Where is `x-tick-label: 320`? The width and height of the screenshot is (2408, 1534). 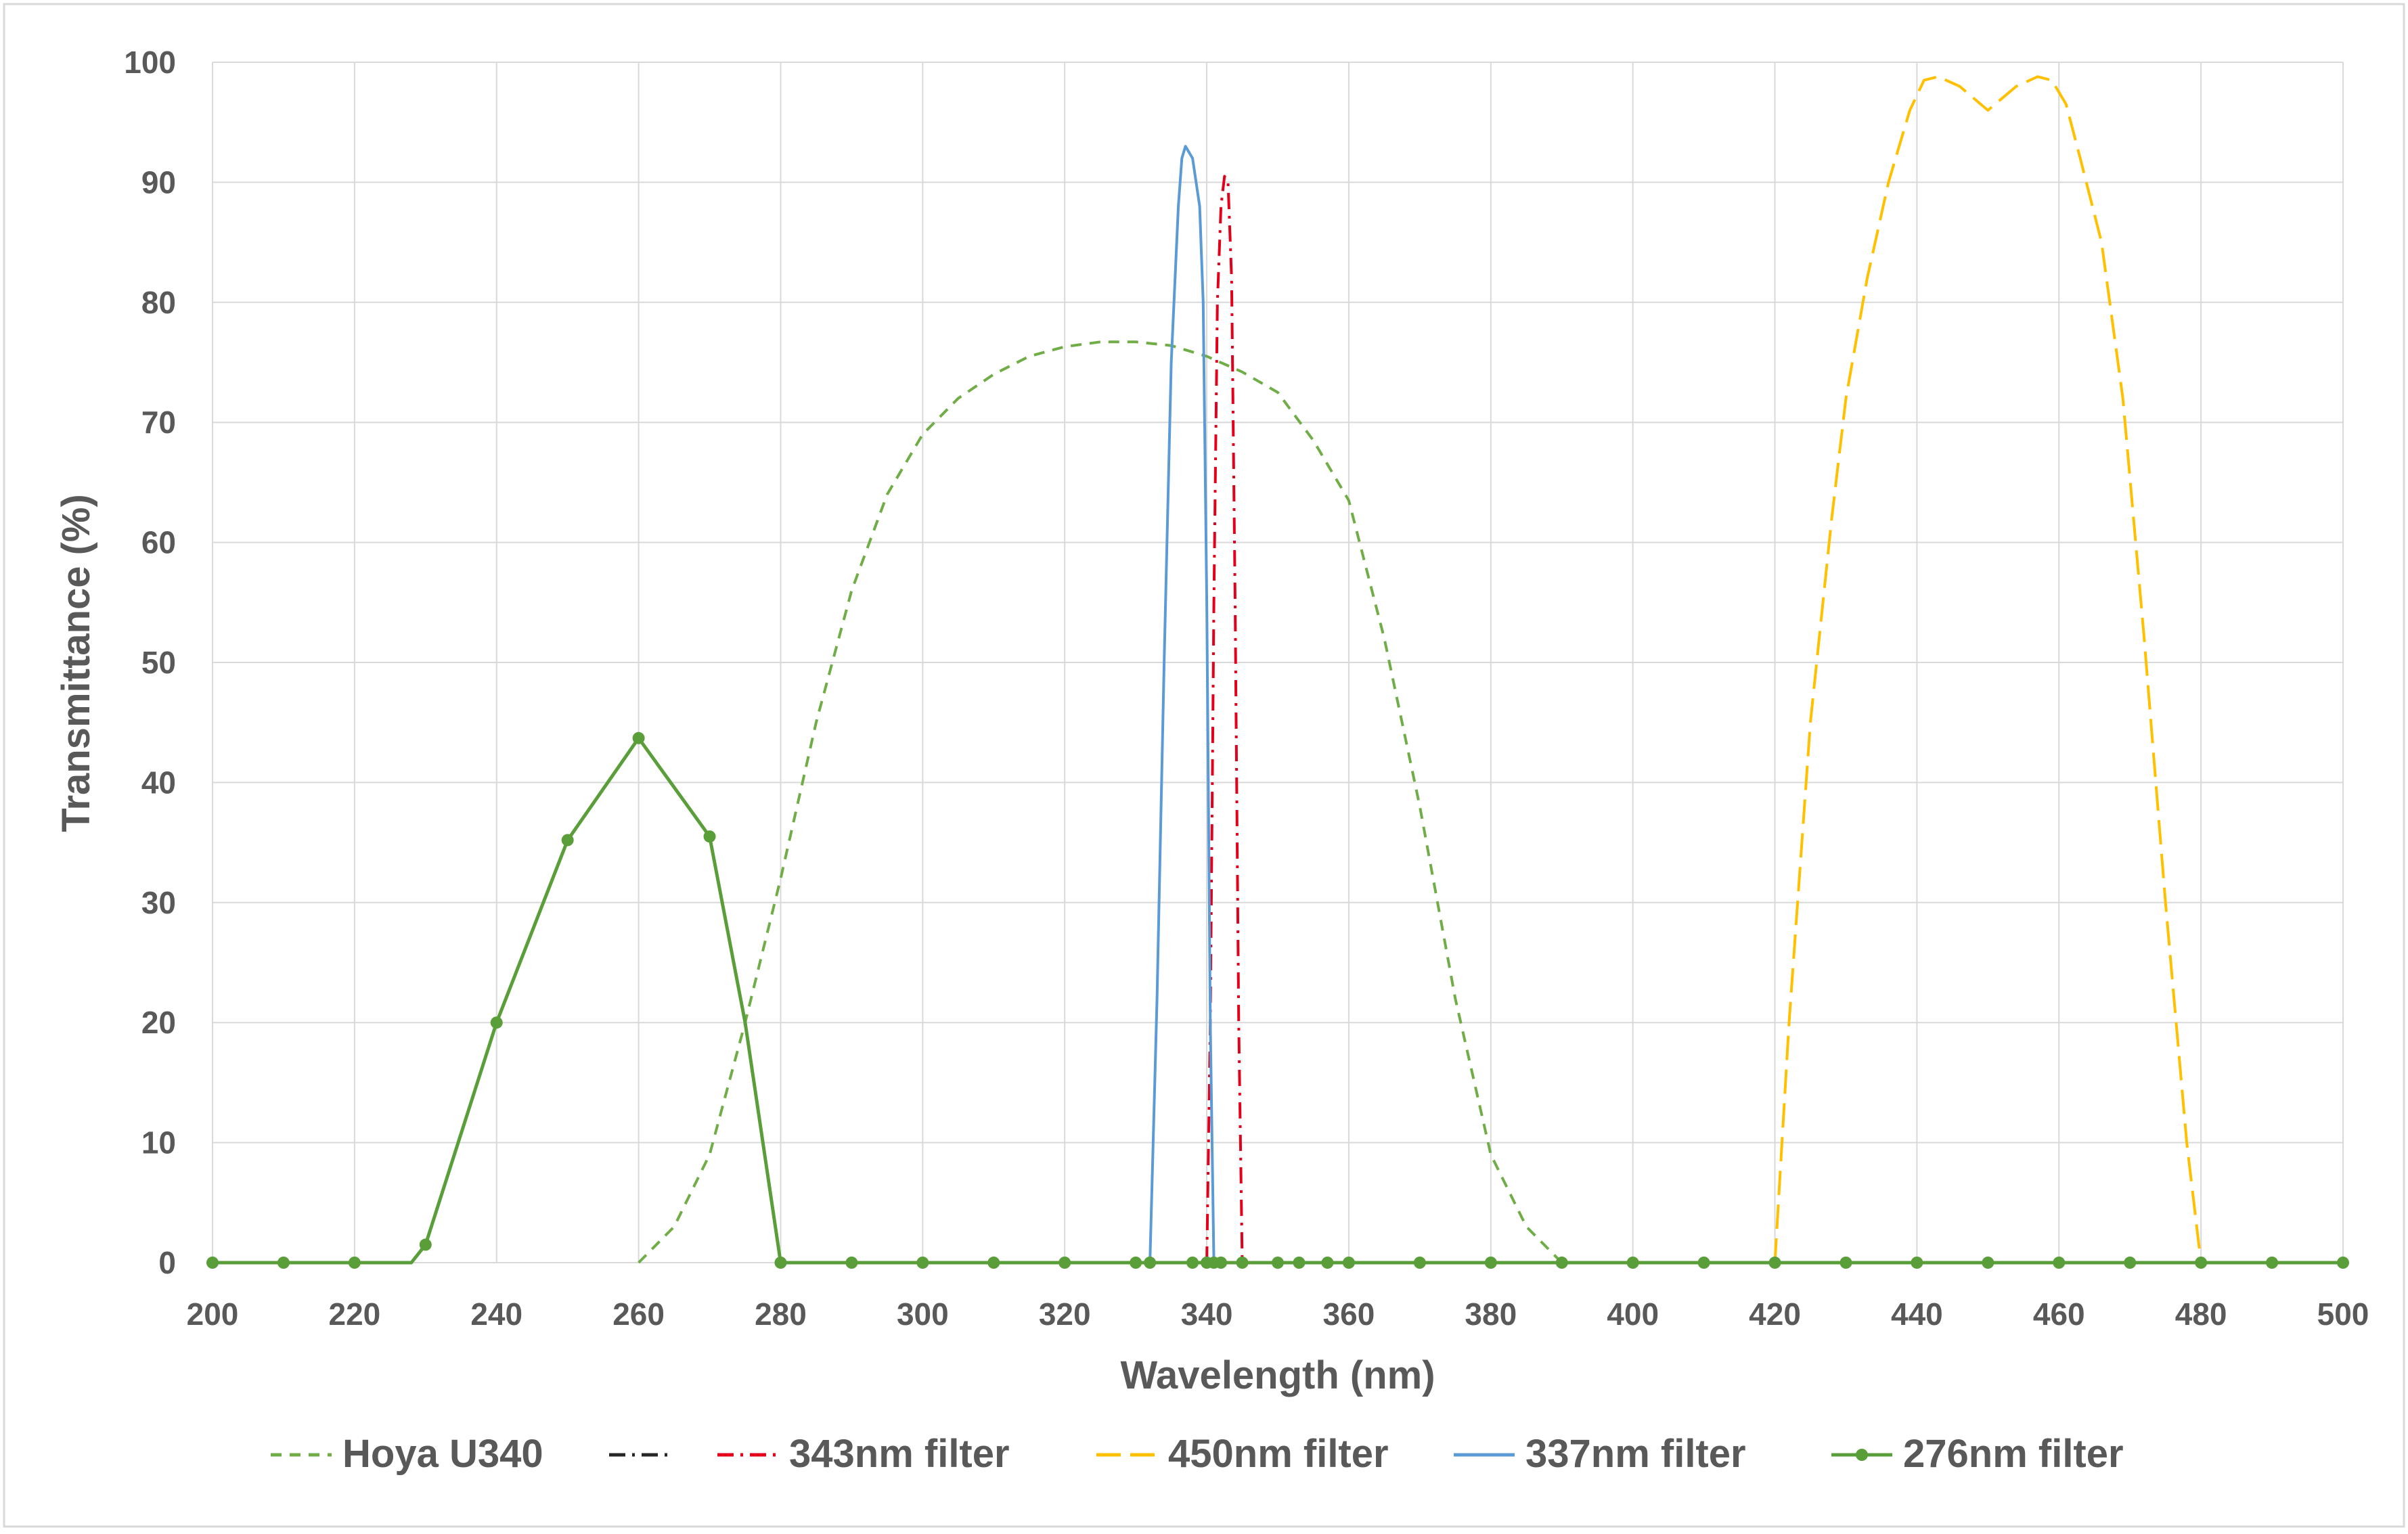
x-tick-label: 320 is located at coordinates (1065, 1314).